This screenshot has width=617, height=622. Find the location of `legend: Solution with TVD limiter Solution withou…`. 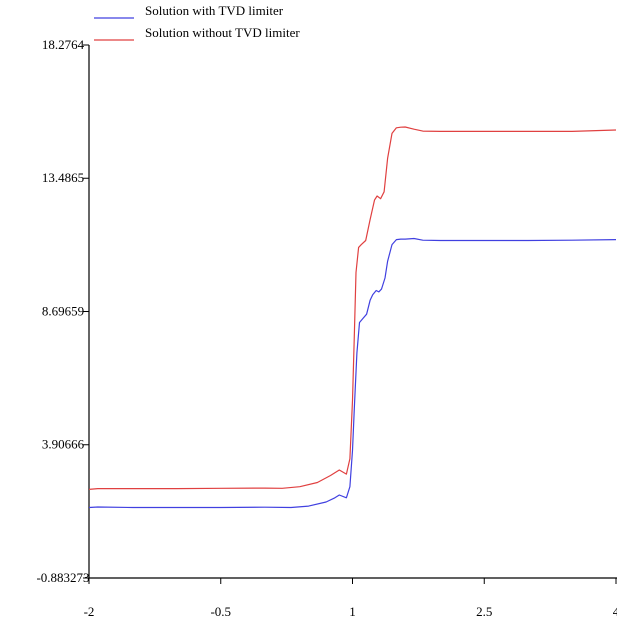

legend: Solution with TVD limiter Solution withou… is located at coordinates (197, 22).